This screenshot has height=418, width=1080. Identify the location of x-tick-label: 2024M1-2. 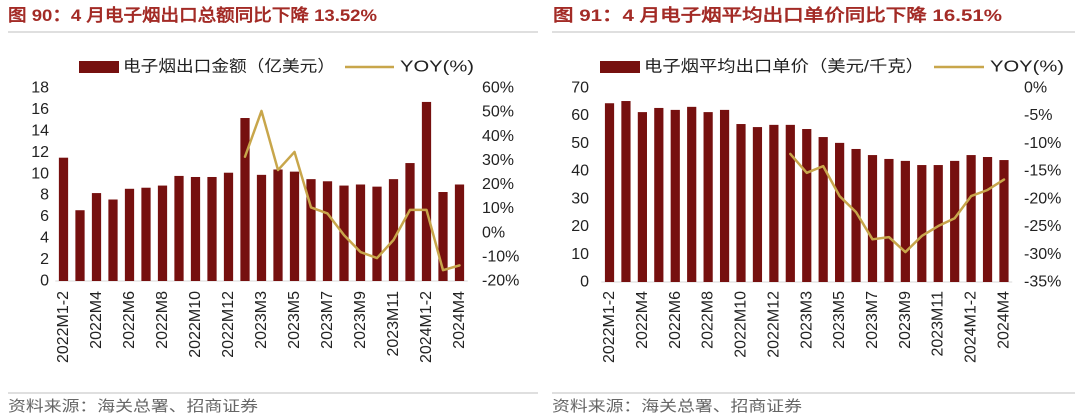
(426, 327).